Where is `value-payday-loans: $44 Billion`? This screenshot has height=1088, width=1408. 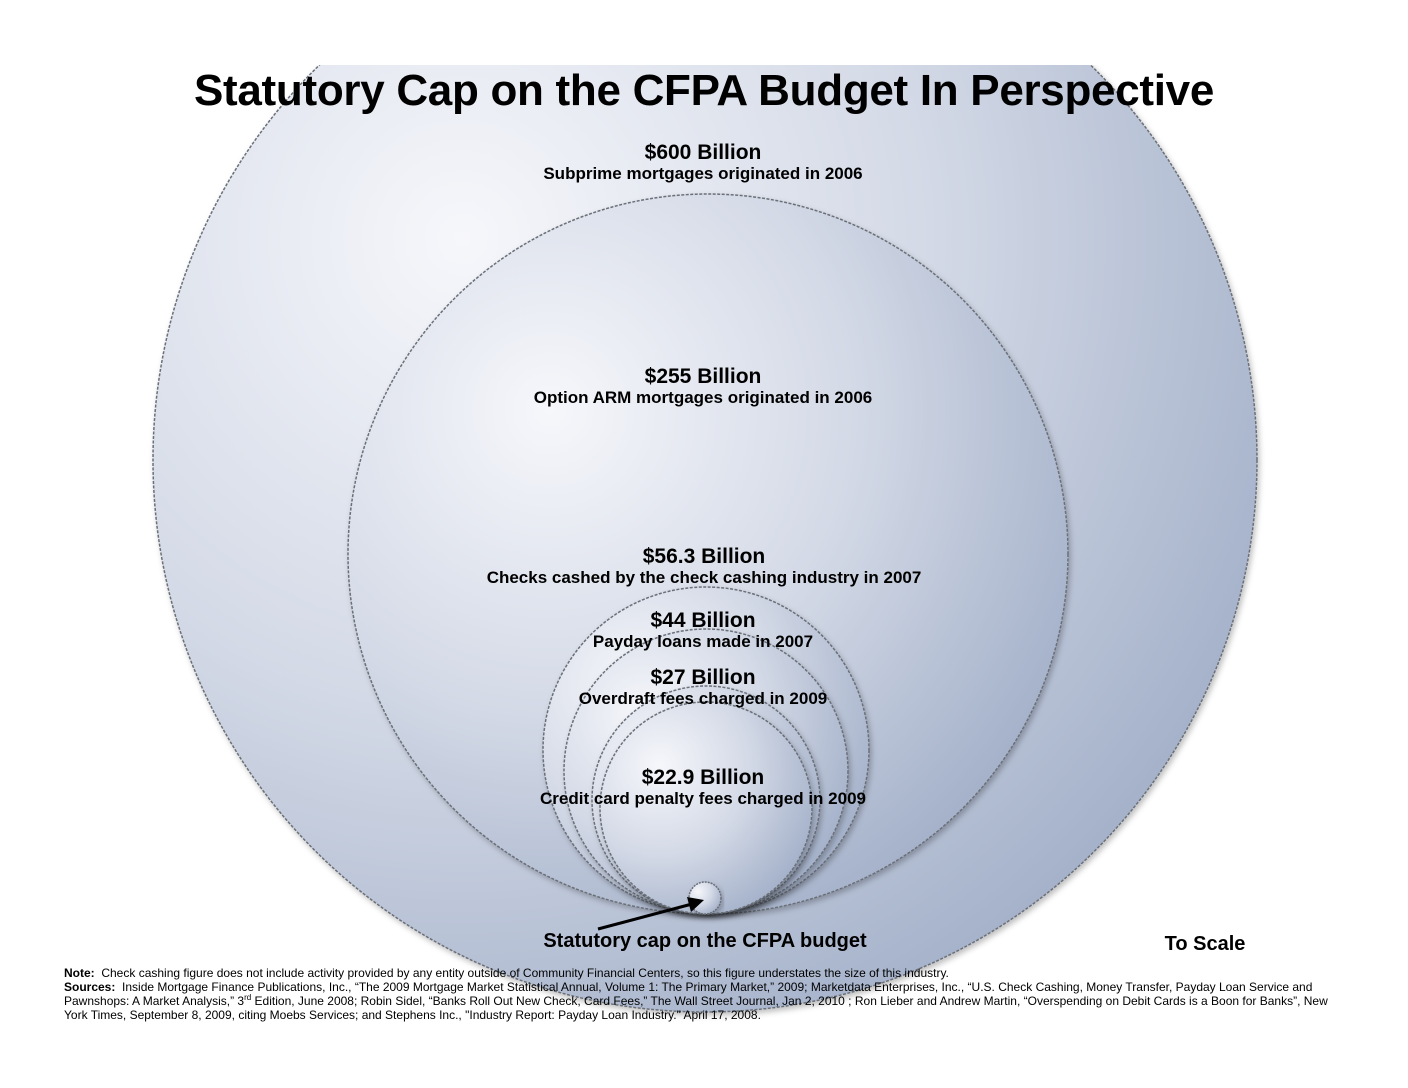
value-payday-loans: $44 Billion is located at coordinates (703, 620).